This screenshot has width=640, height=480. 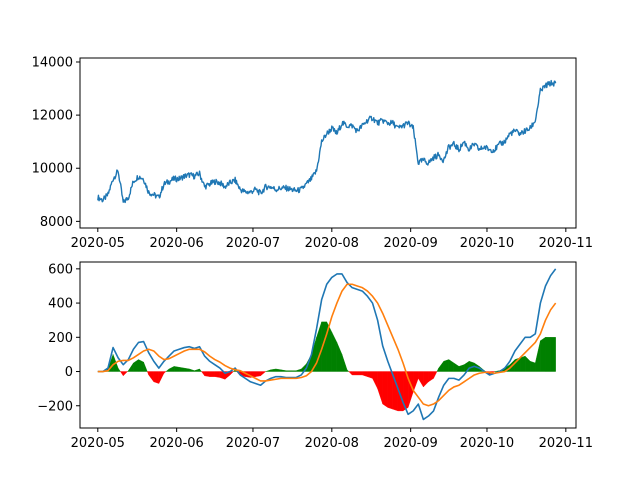 What do you see at coordinates (52, 116) in the screenshot?
I see `price-y-tick-label: 12000` at bounding box center [52, 116].